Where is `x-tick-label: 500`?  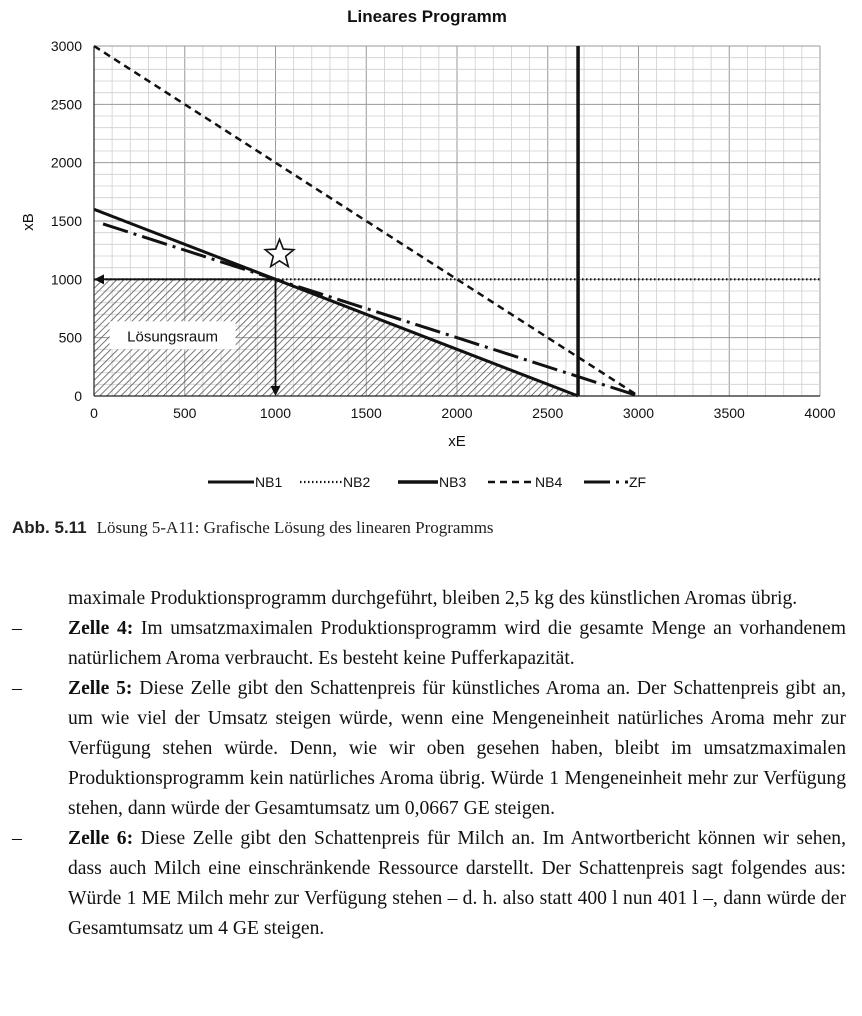 x-tick-label: 500 is located at coordinates (185, 413).